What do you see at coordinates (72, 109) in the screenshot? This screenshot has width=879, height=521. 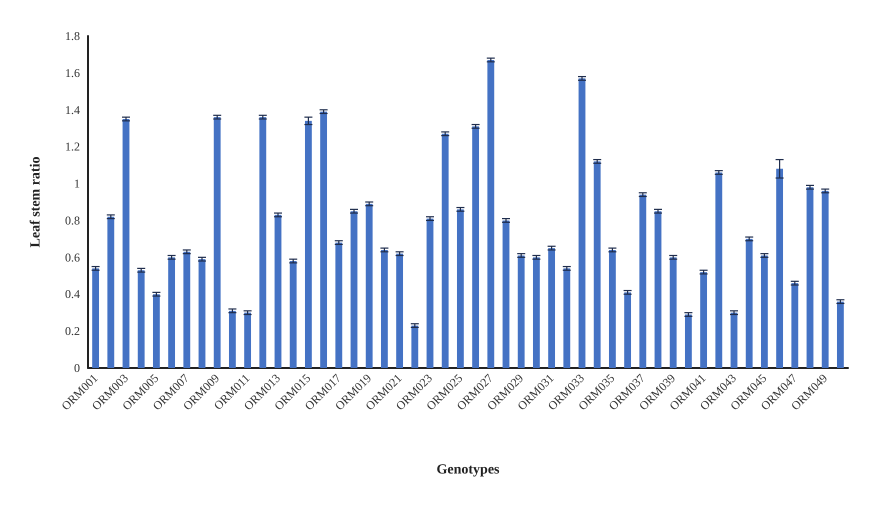 I see `y-tick-label: 1.4` at bounding box center [72, 109].